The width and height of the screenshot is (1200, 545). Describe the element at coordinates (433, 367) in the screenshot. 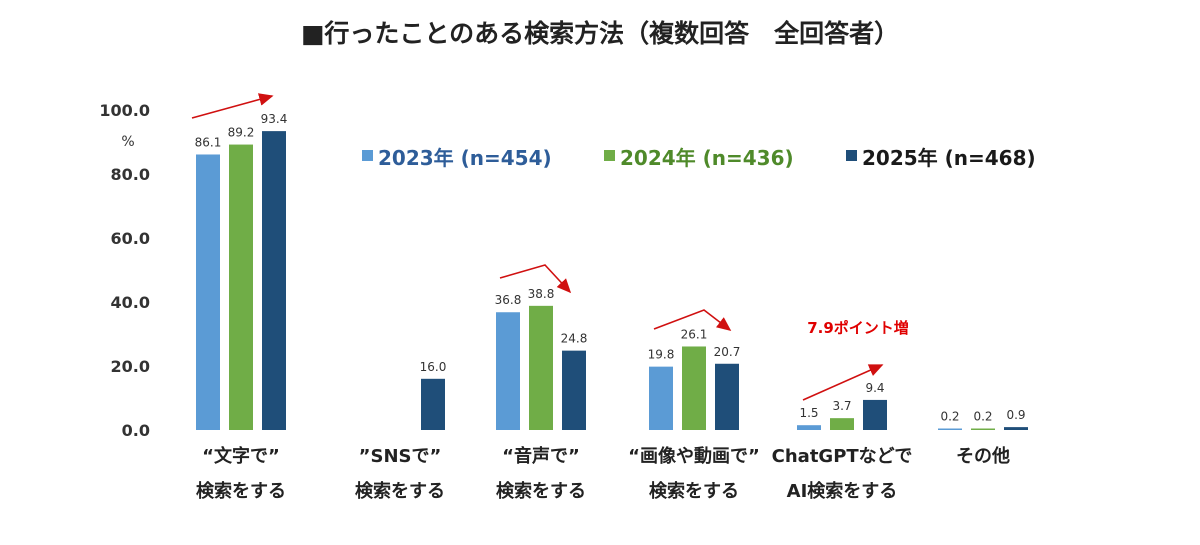

I see `data-label: 16.0` at that location.